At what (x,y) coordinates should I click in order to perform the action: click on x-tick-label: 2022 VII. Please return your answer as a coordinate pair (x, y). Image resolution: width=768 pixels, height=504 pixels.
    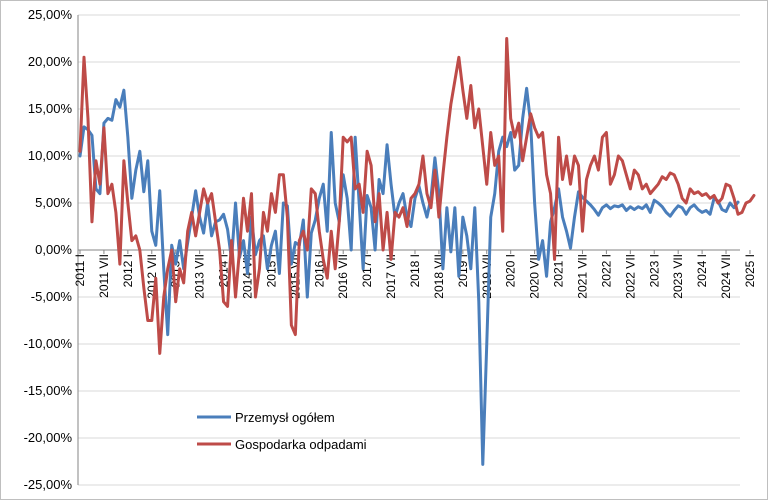
    Looking at the image, I should click on (630, 276).